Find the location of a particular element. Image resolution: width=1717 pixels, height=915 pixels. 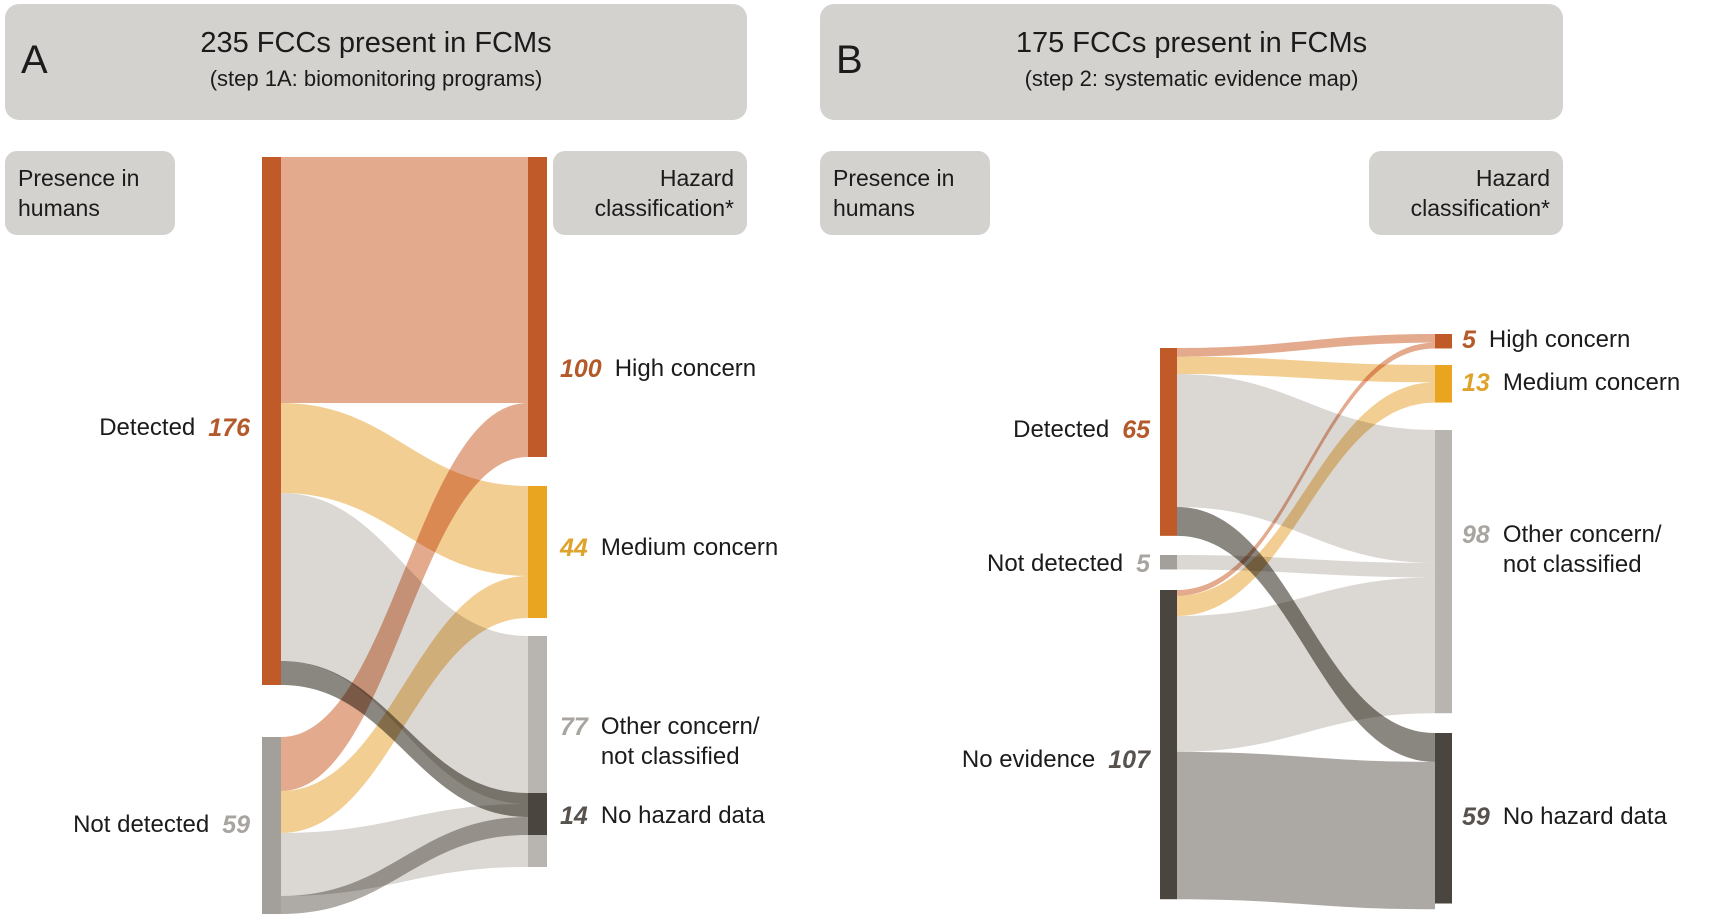

node-label-other-concern-b: 98 Other concern/ not classified is located at coordinates (1562, 549).